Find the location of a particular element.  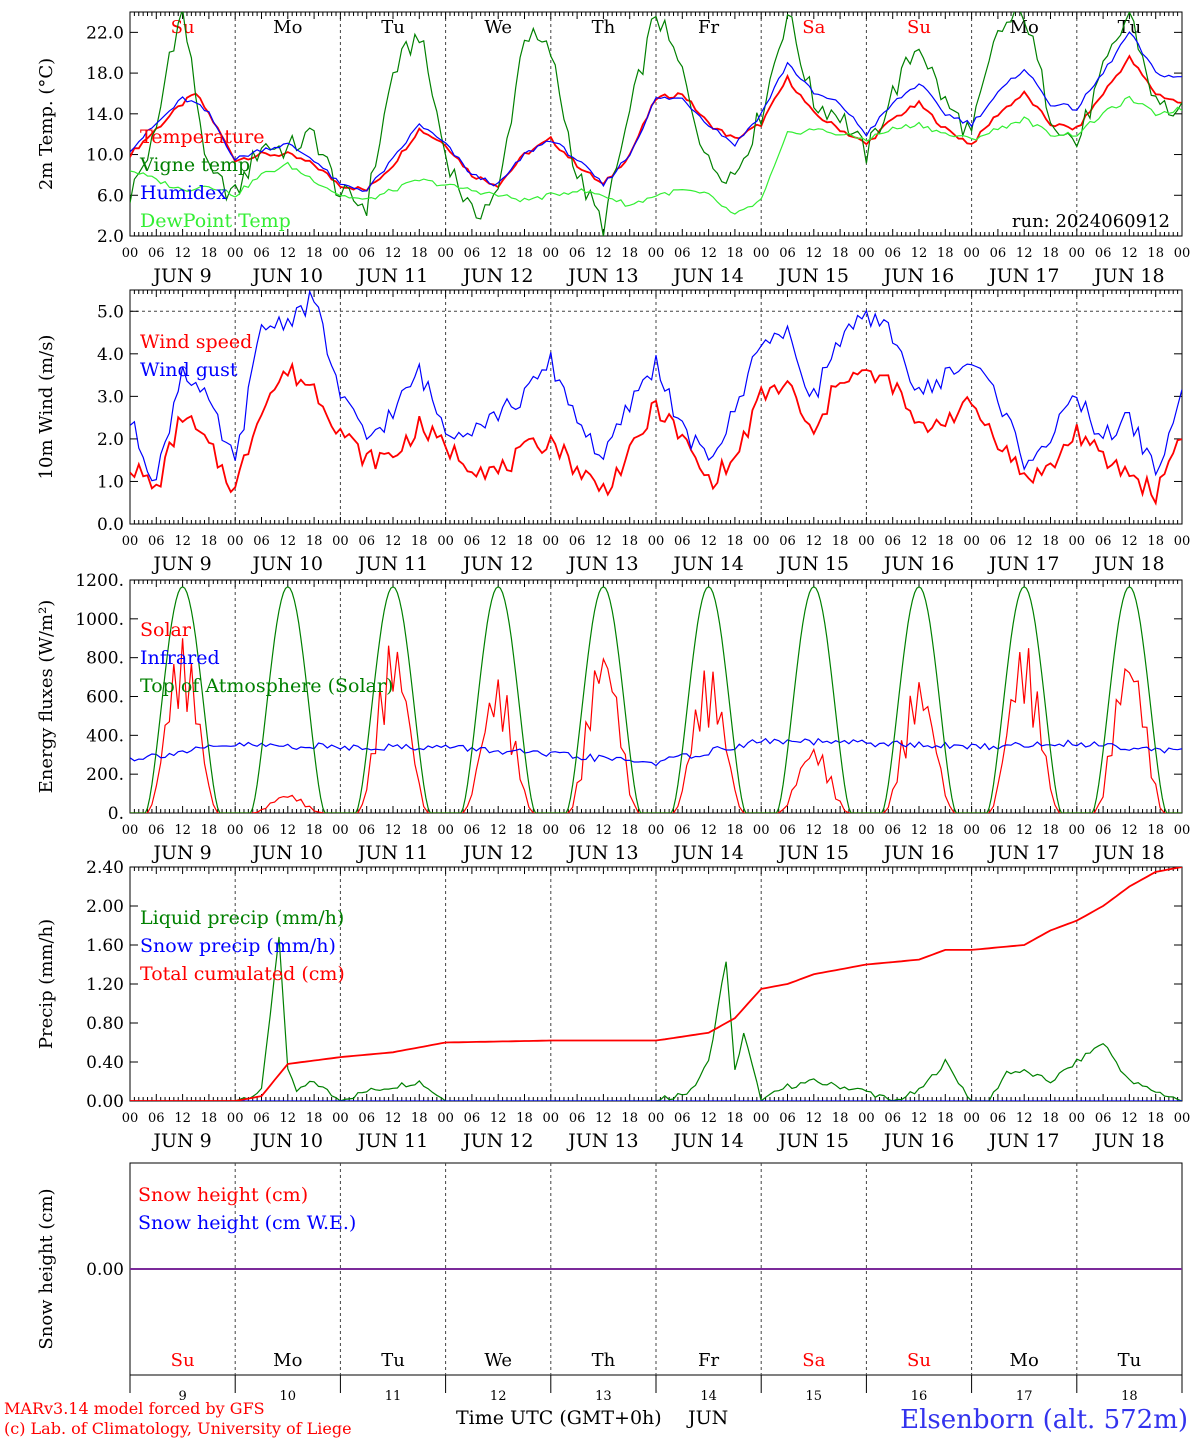

y-tick-label: 1.0 is located at coordinates (110, 482).